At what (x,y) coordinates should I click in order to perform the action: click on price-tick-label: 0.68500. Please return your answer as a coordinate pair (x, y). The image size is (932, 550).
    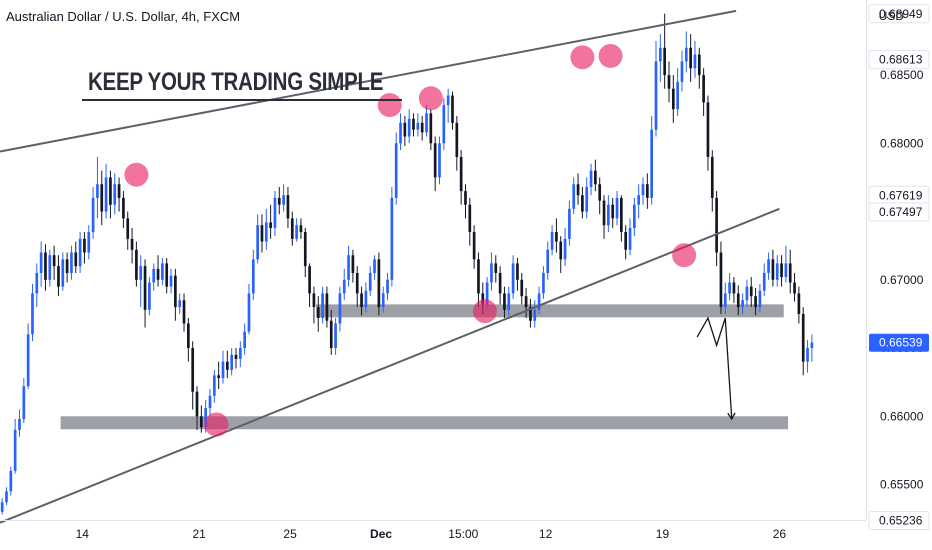
    Looking at the image, I should click on (902, 75).